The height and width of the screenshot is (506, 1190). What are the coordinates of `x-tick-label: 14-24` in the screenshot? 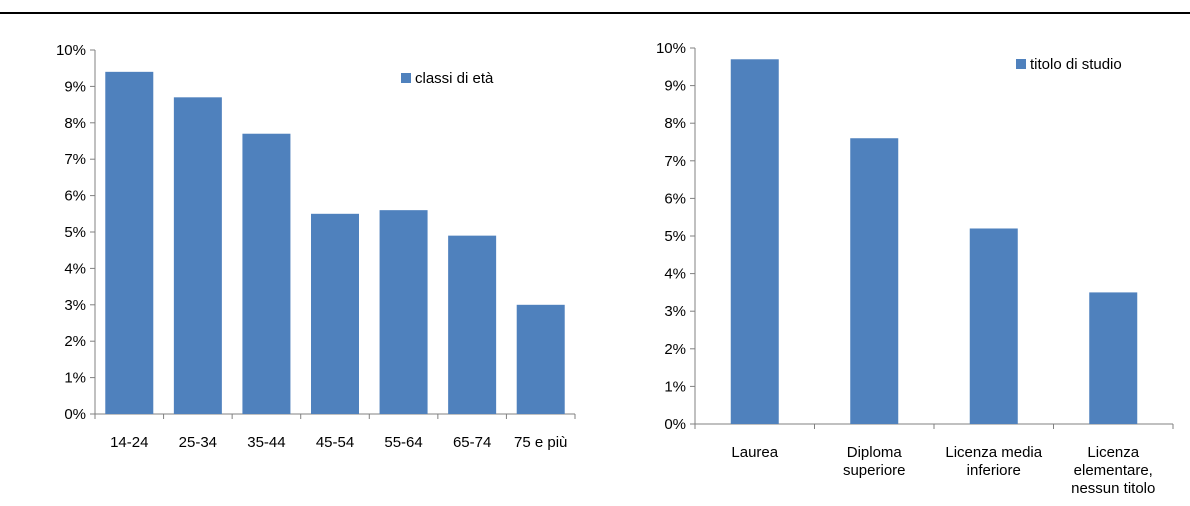 It's located at (129, 442).